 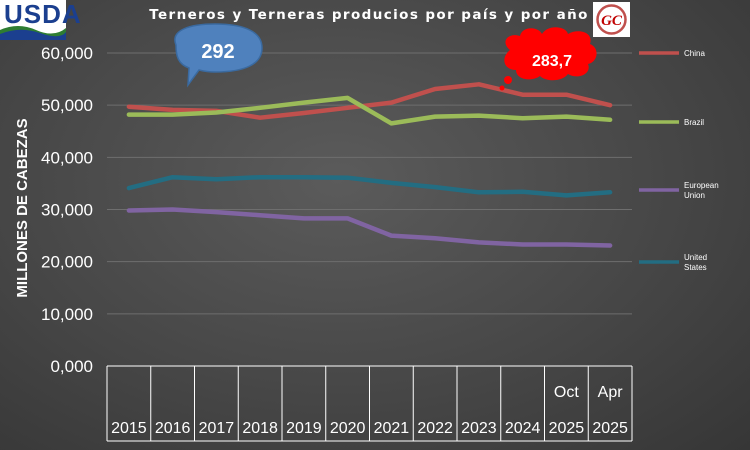 What do you see at coordinates (71, 366) in the screenshot?
I see `y-tick-label: 0,000` at bounding box center [71, 366].